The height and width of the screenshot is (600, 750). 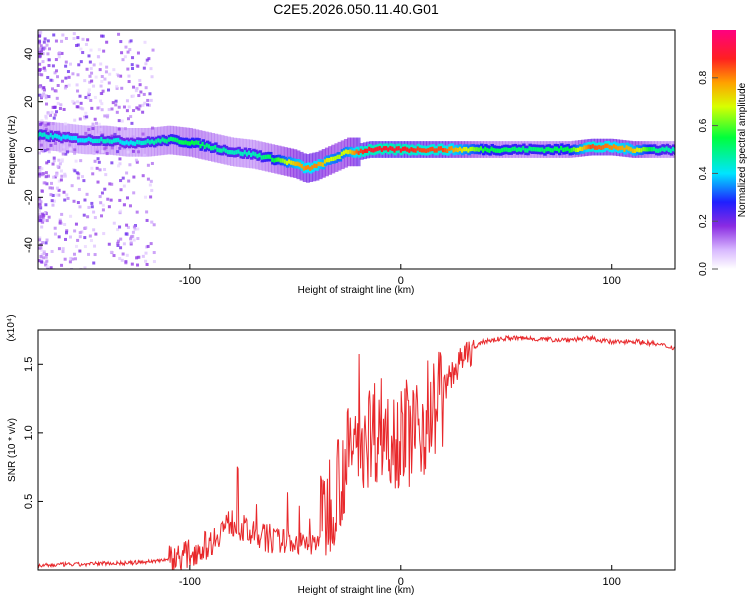 What do you see at coordinates (356, 9) in the screenshot?
I see `chart-title: C2E5.2026.050.11.40.G01` at bounding box center [356, 9].